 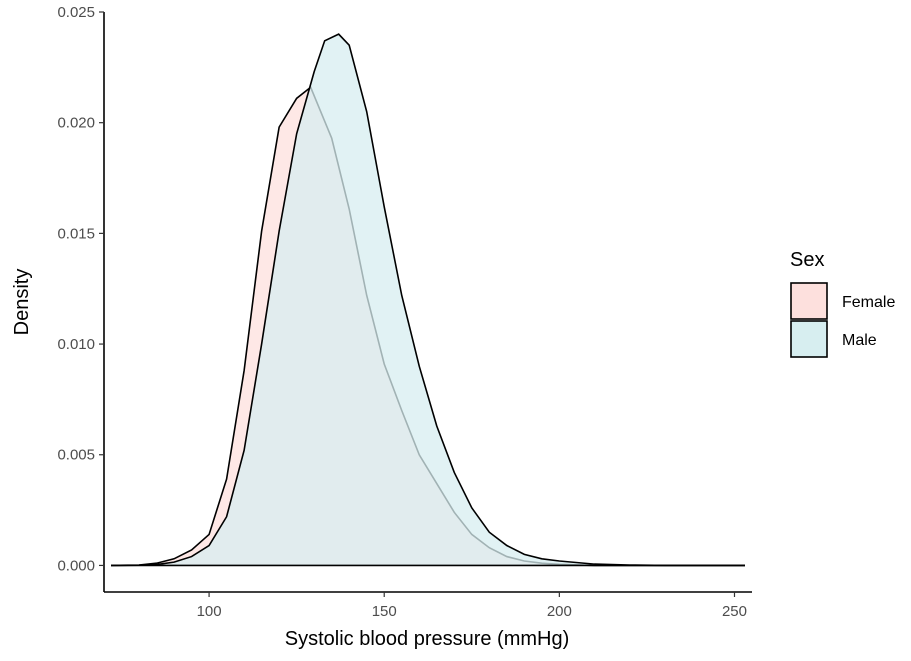 I want to click on legend-label-female: Female, so click(x=868, y=302).